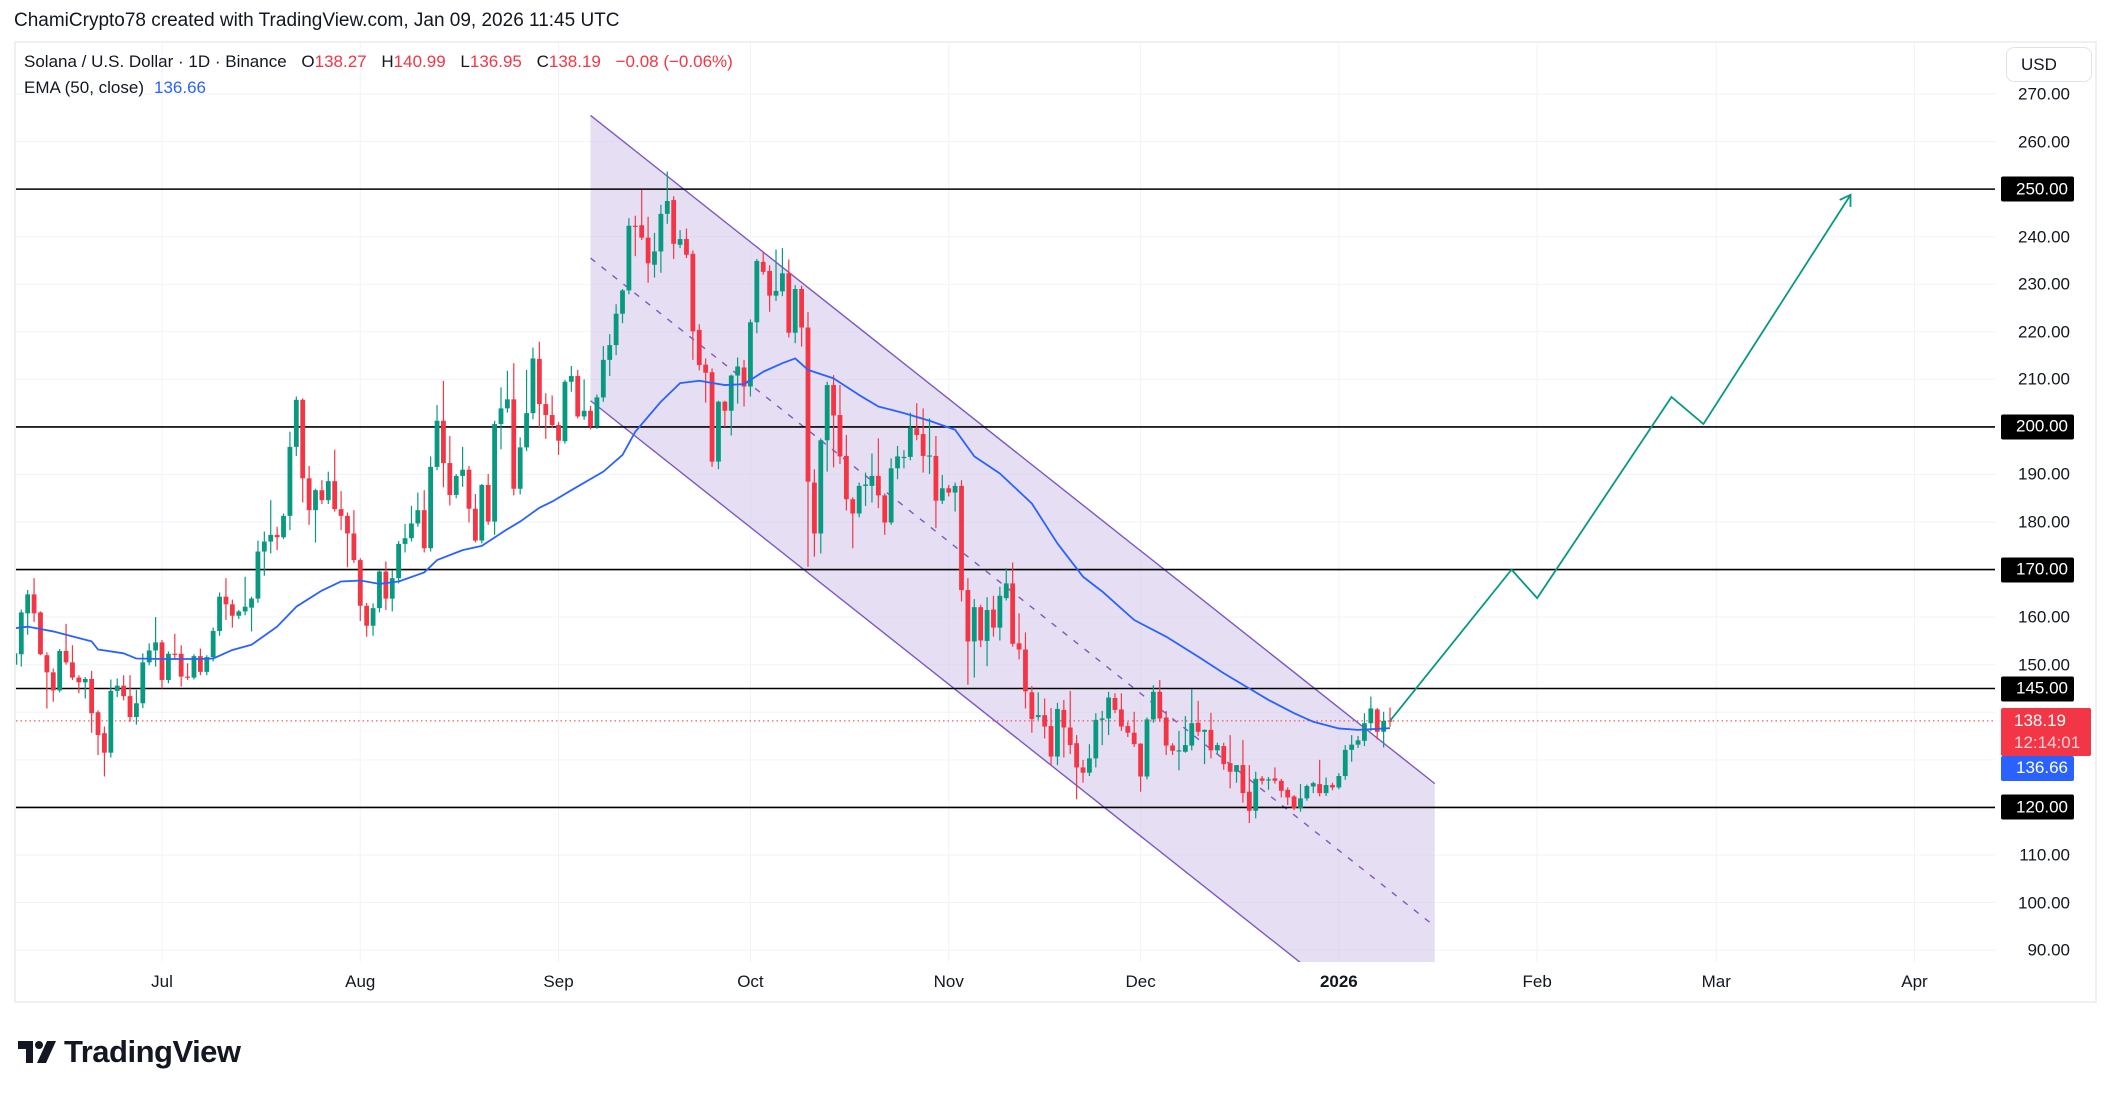  I want to click on price-tick-label: 100.00, so click(2044, 903).